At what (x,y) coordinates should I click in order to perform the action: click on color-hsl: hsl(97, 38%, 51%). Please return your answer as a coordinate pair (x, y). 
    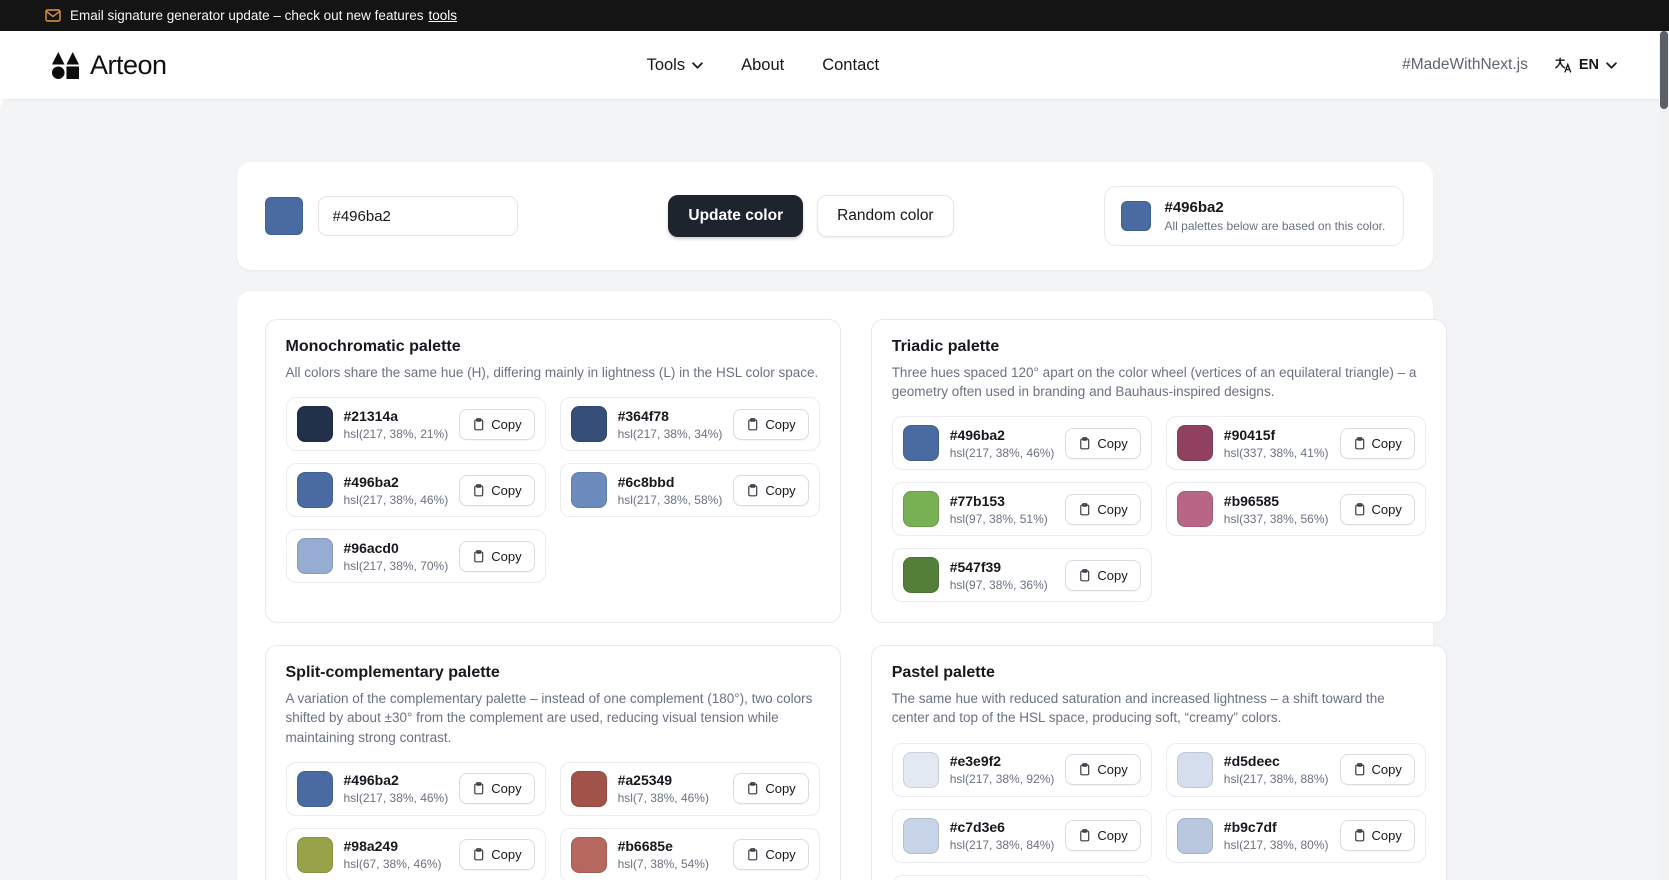
    Looking at the image, I should click on (998, 518).